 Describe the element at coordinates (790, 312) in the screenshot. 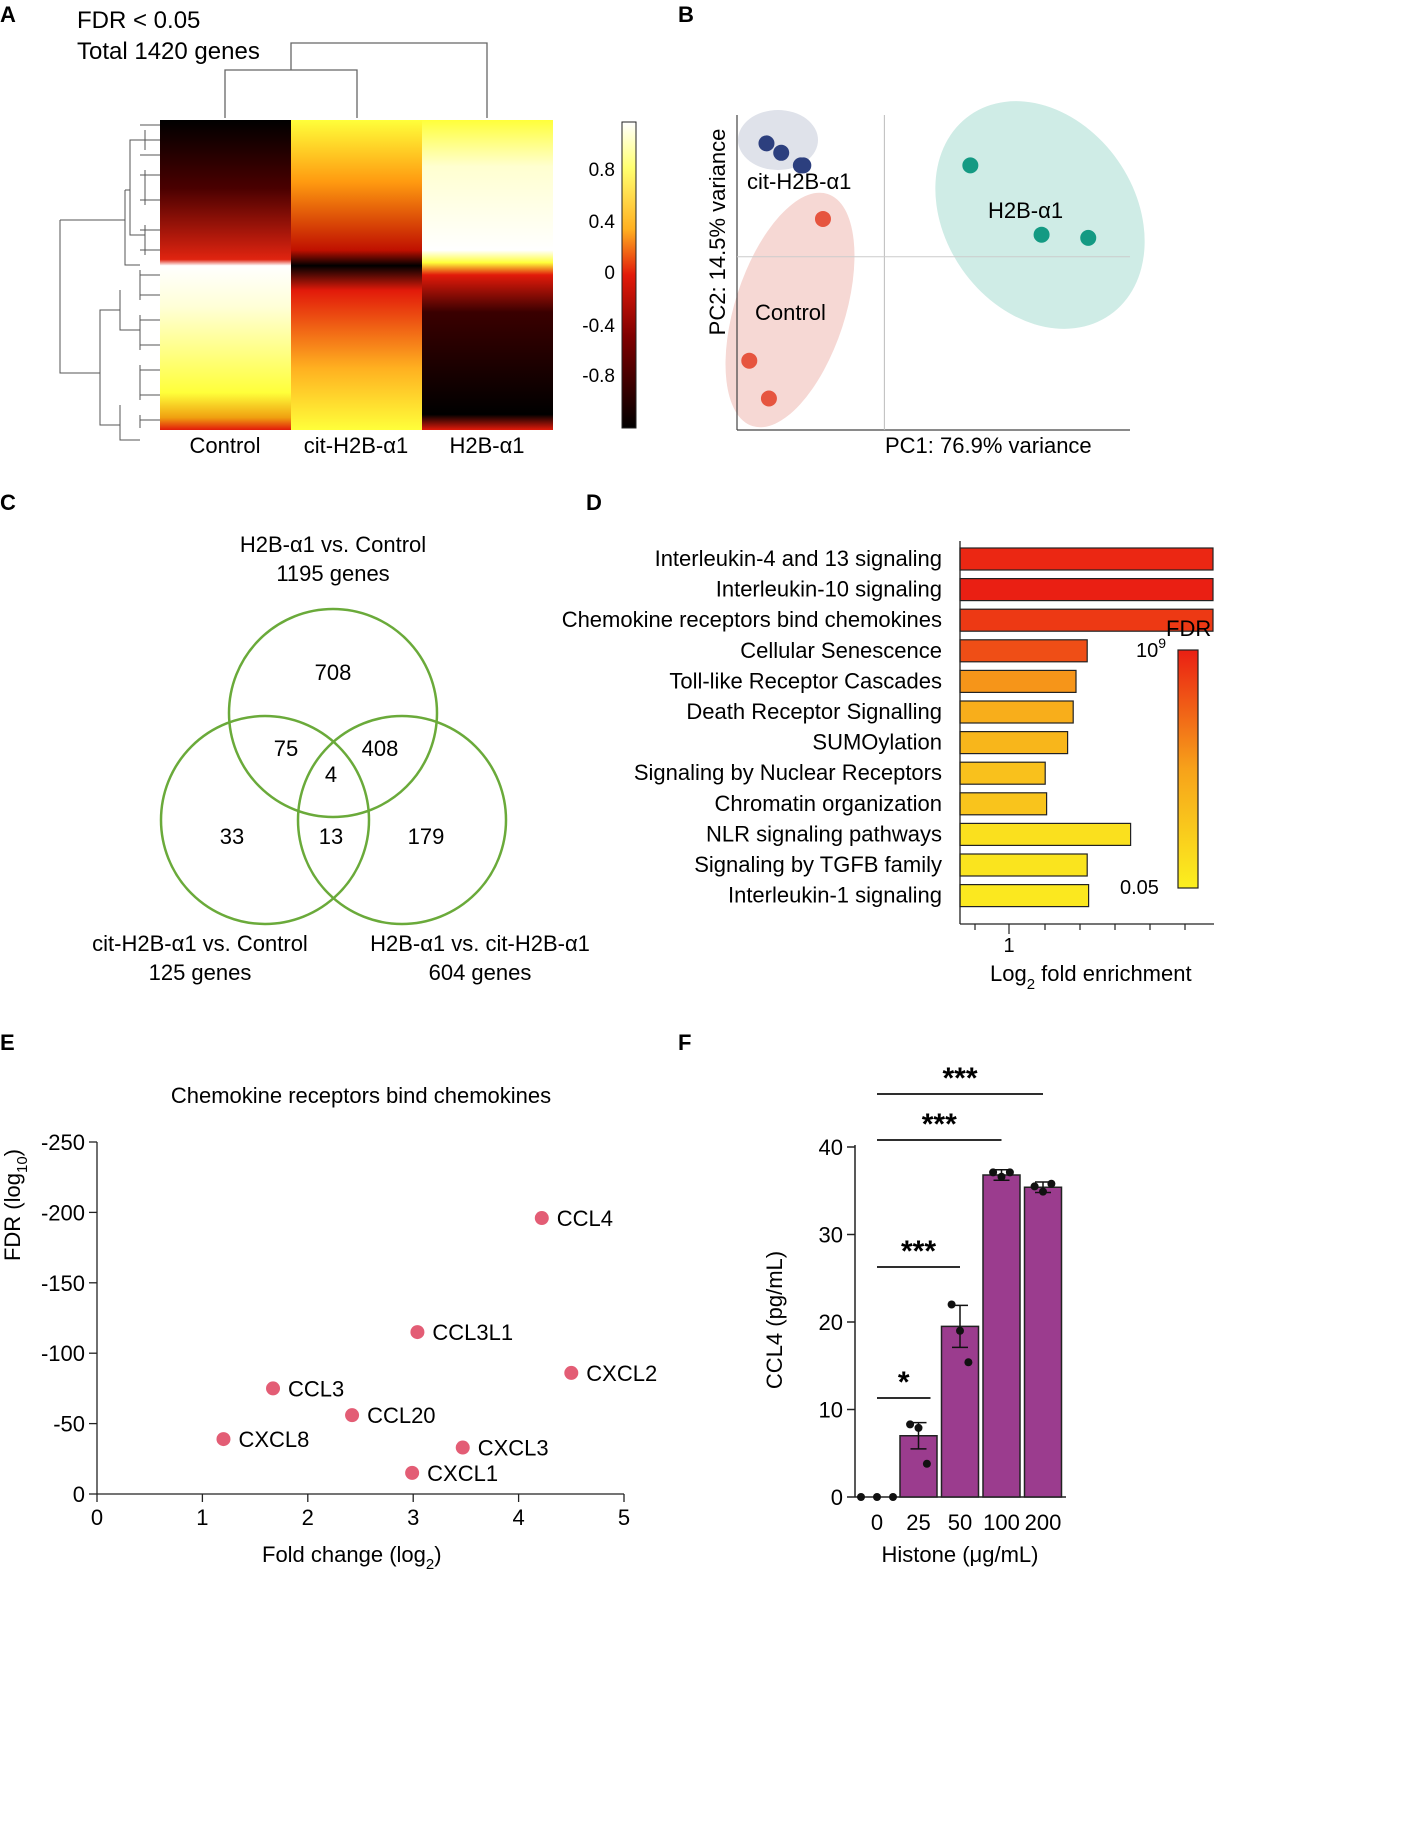

I see `pca-group-label-control: Control` at that location.